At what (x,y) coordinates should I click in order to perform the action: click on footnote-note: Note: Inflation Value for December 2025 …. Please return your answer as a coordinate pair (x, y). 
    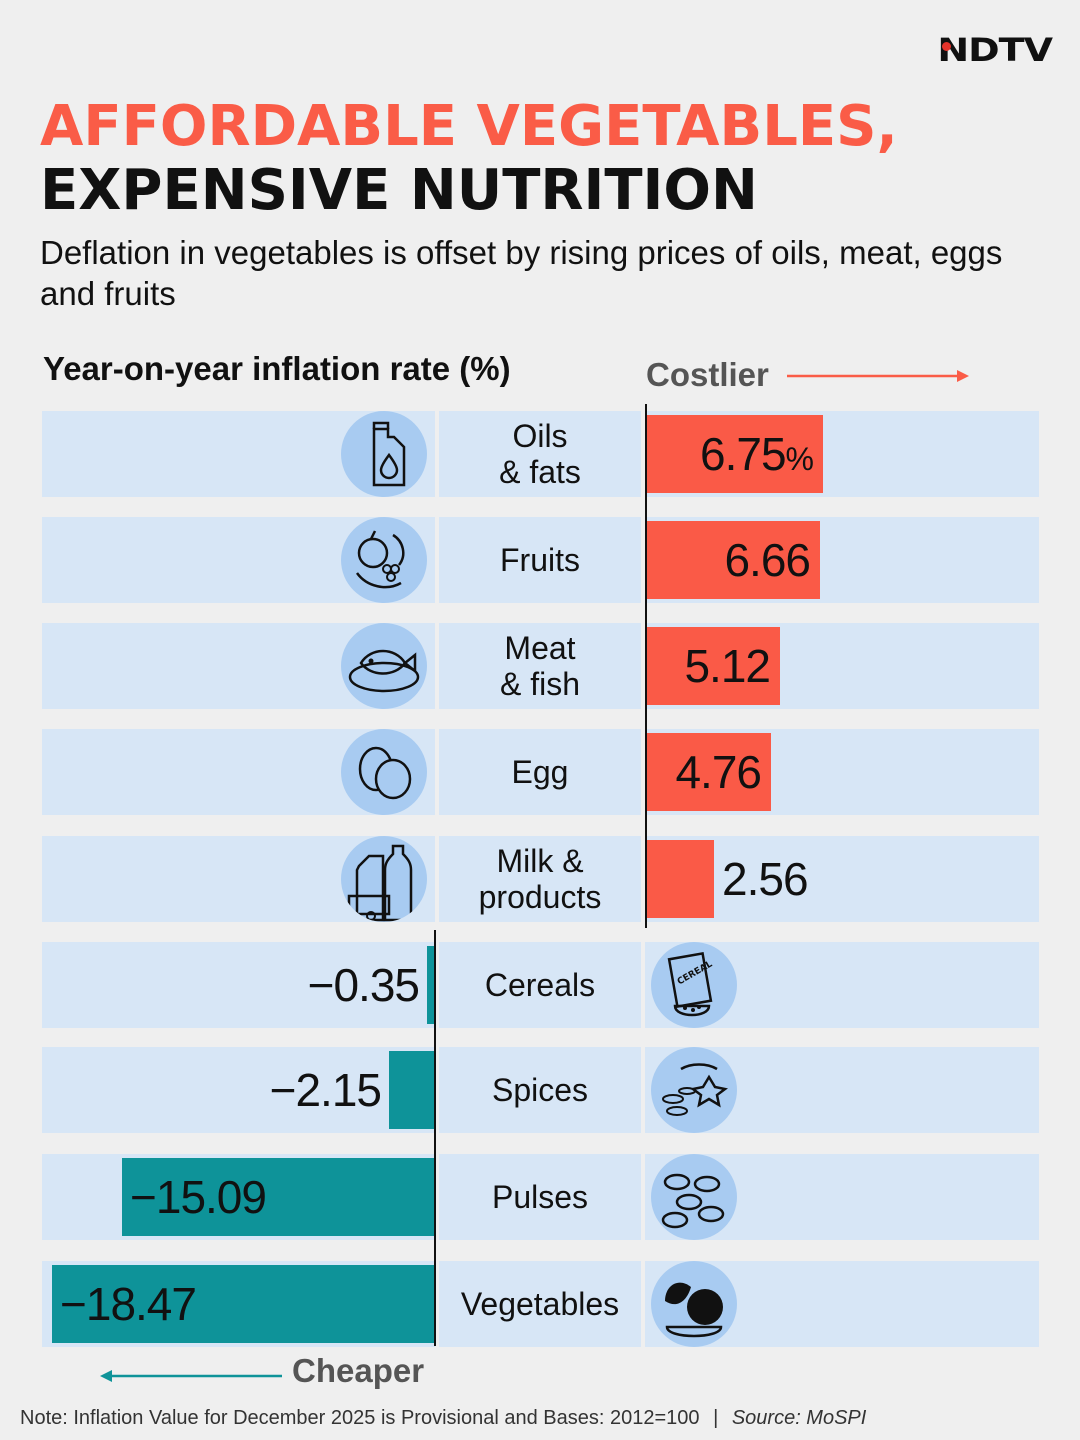
    Looking at the image, I should click on (360, 1418).